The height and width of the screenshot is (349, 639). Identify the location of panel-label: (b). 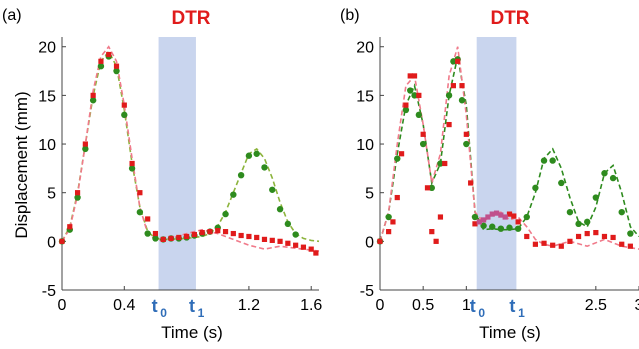
(350, 15).